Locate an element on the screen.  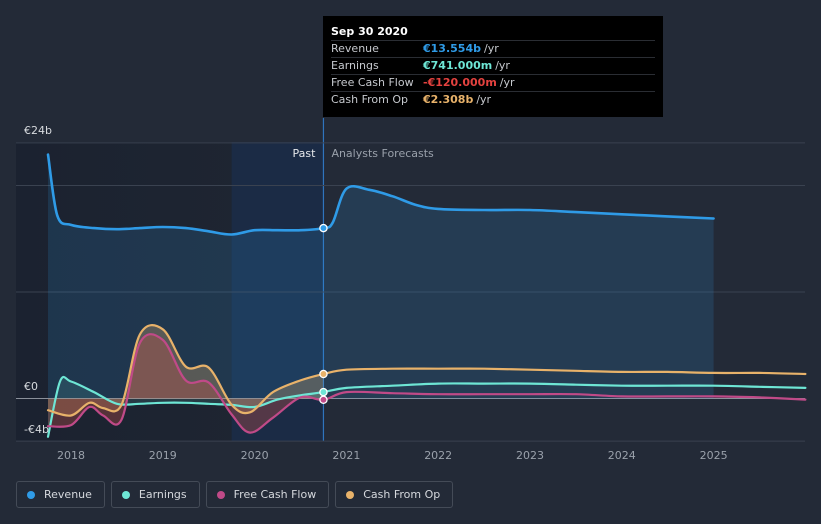
x-tick-label: 2020 is located at coordinates (255, 455).